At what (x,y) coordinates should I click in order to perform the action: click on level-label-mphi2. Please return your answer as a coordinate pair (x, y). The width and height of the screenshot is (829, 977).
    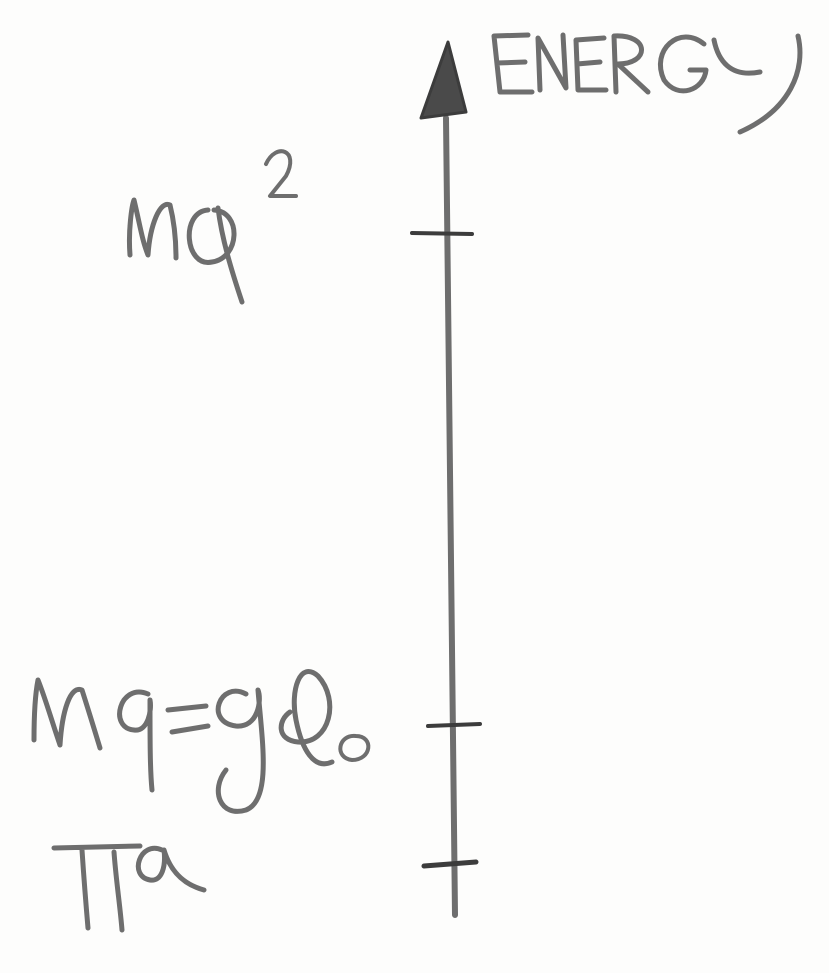
    Looking at the image, I should click on (212, 227).